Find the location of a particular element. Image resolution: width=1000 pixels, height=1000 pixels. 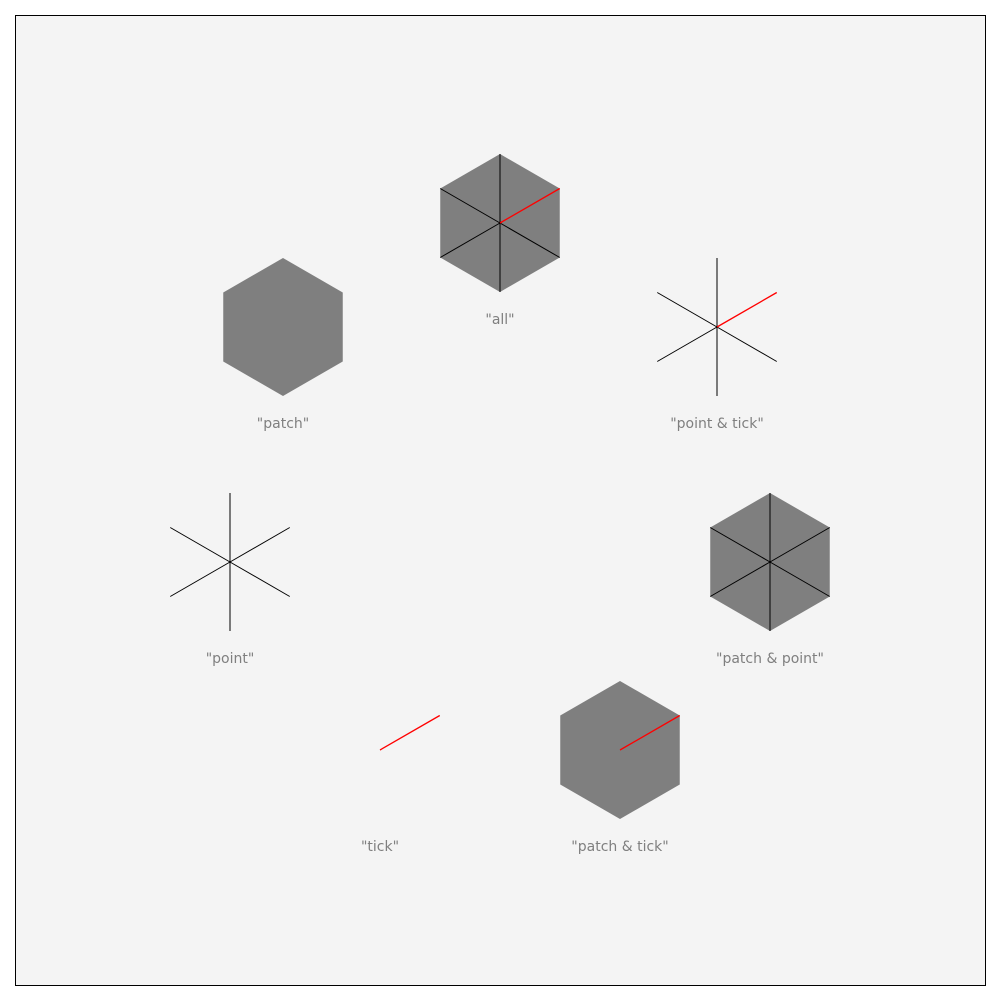

variant-patch-tick: "patch & tick" is located at coordinates (620, 768).